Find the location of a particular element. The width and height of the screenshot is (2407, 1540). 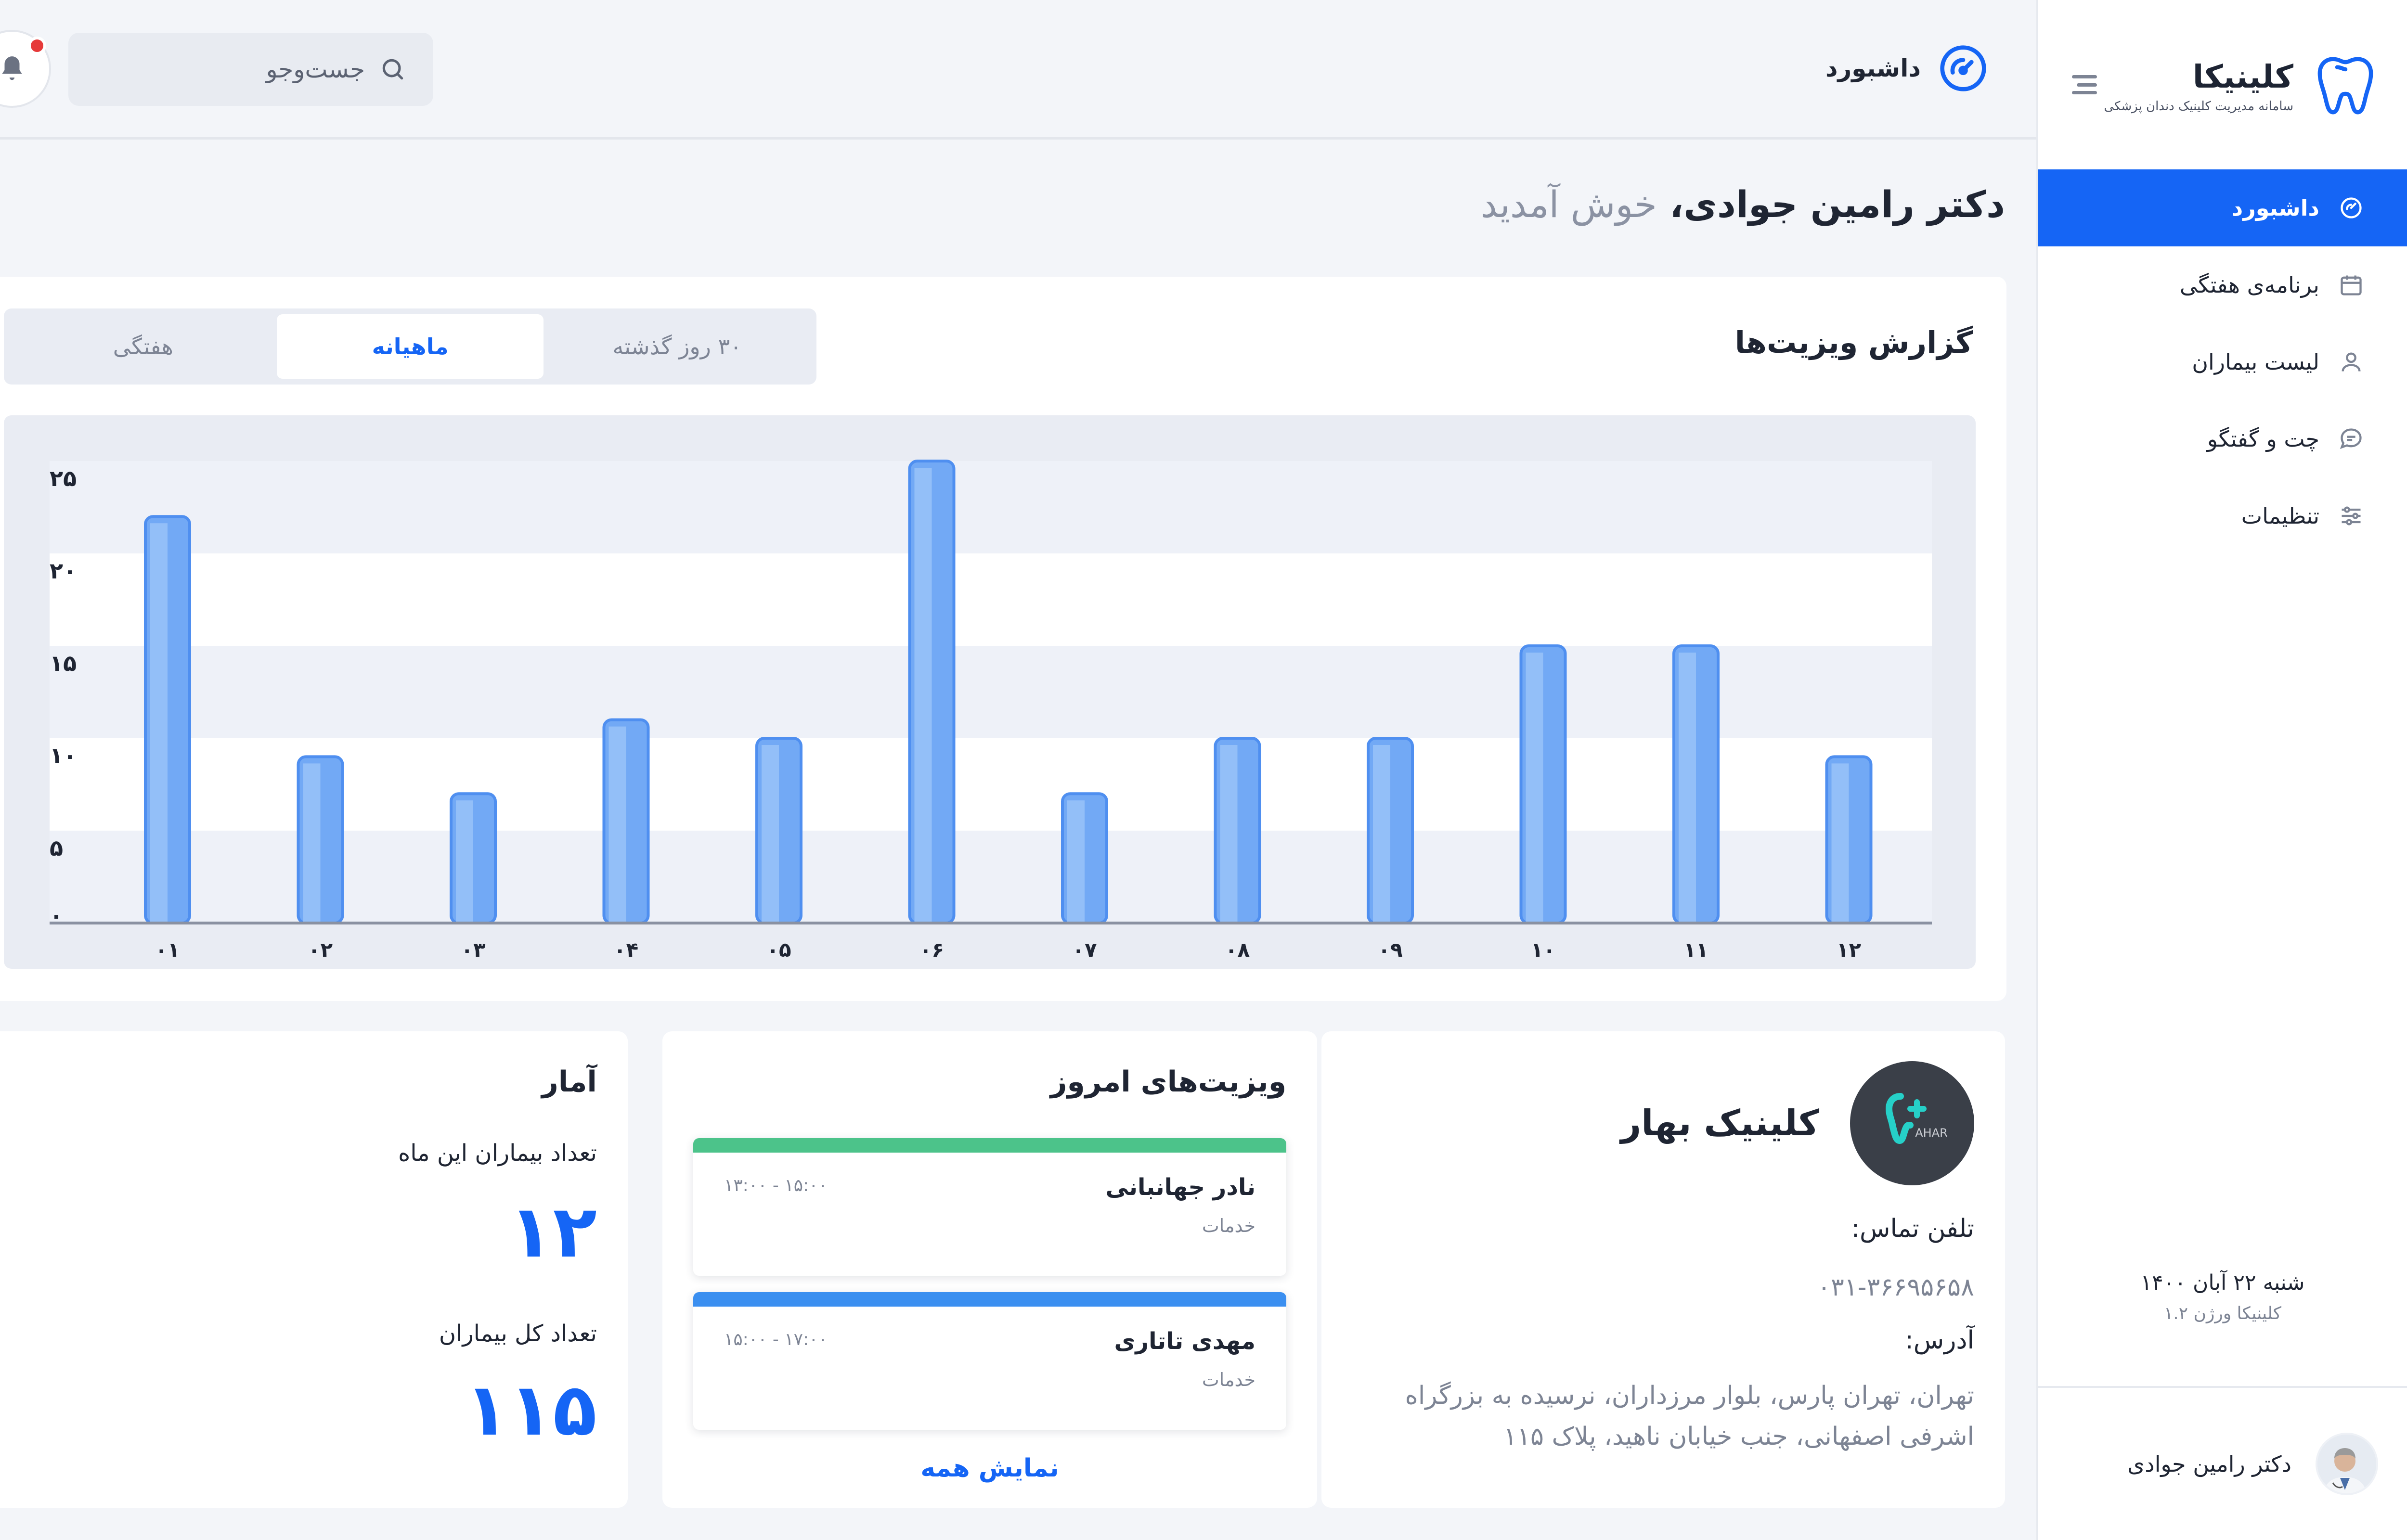

clinic-name: کلینیک بهار is located at coordinates (1719, 1123).